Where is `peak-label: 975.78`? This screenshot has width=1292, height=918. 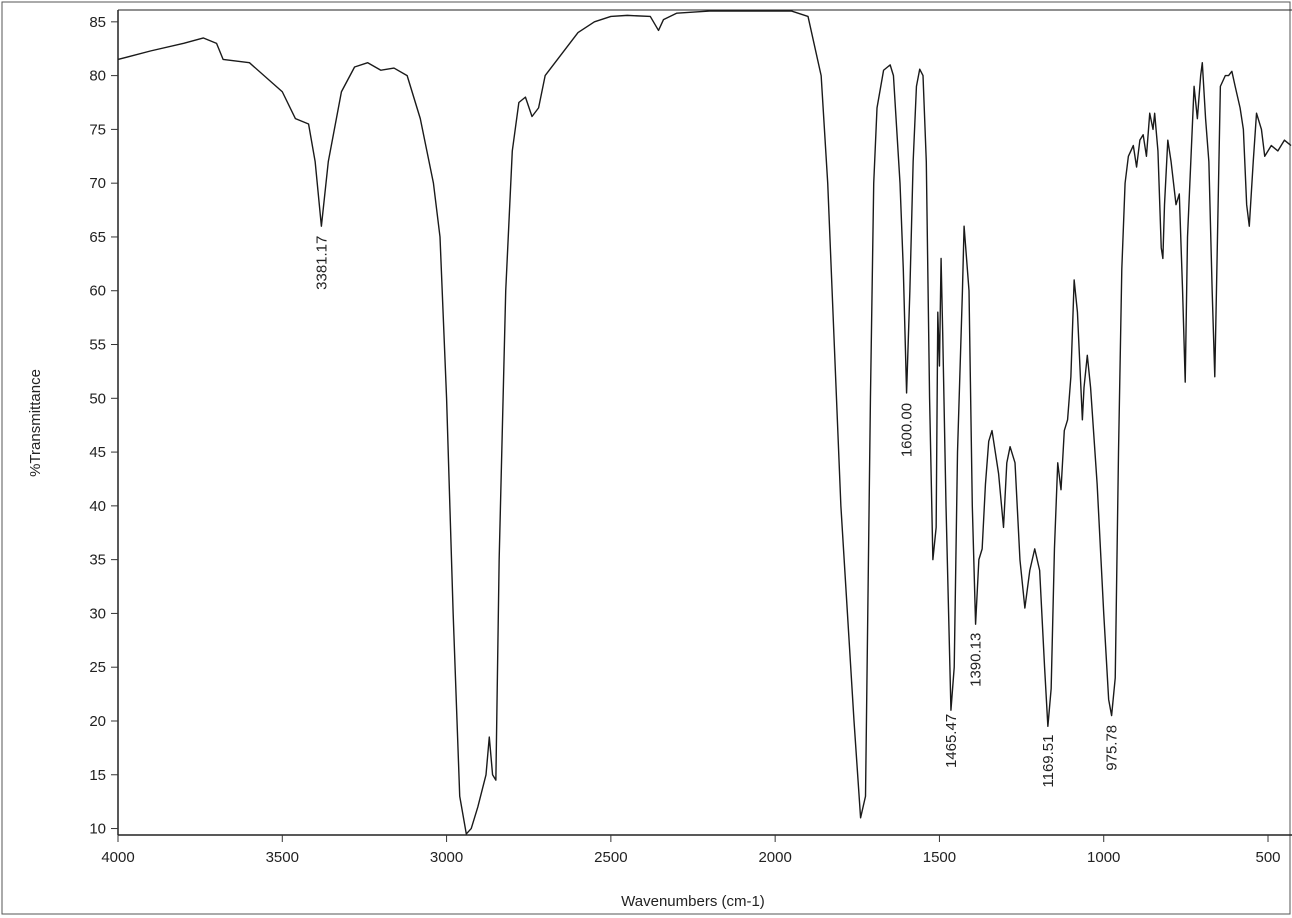 peak-label: 975.78 is located at coordinates (1112, 748).